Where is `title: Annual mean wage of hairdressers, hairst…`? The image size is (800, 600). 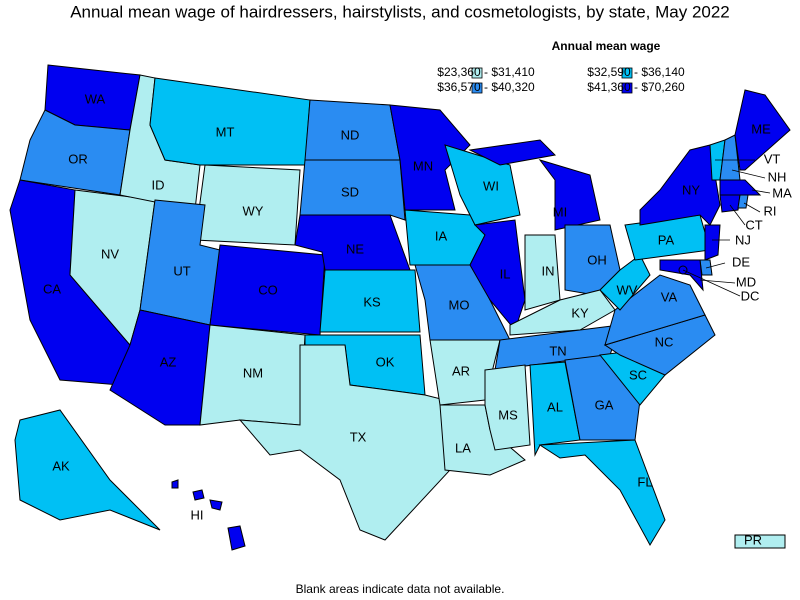 title: Annual mean wage of hairdressers, hairst… is located at coordinates (400, 11).